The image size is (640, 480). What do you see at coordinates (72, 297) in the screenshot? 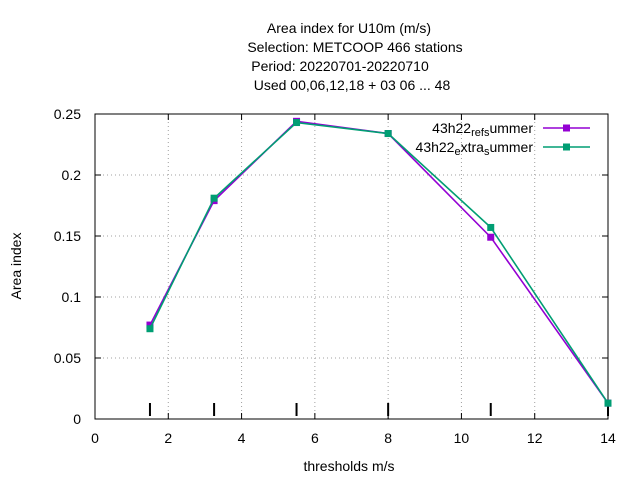
I see `y-tick-label: 0.1` at bounding box center [72, 297].